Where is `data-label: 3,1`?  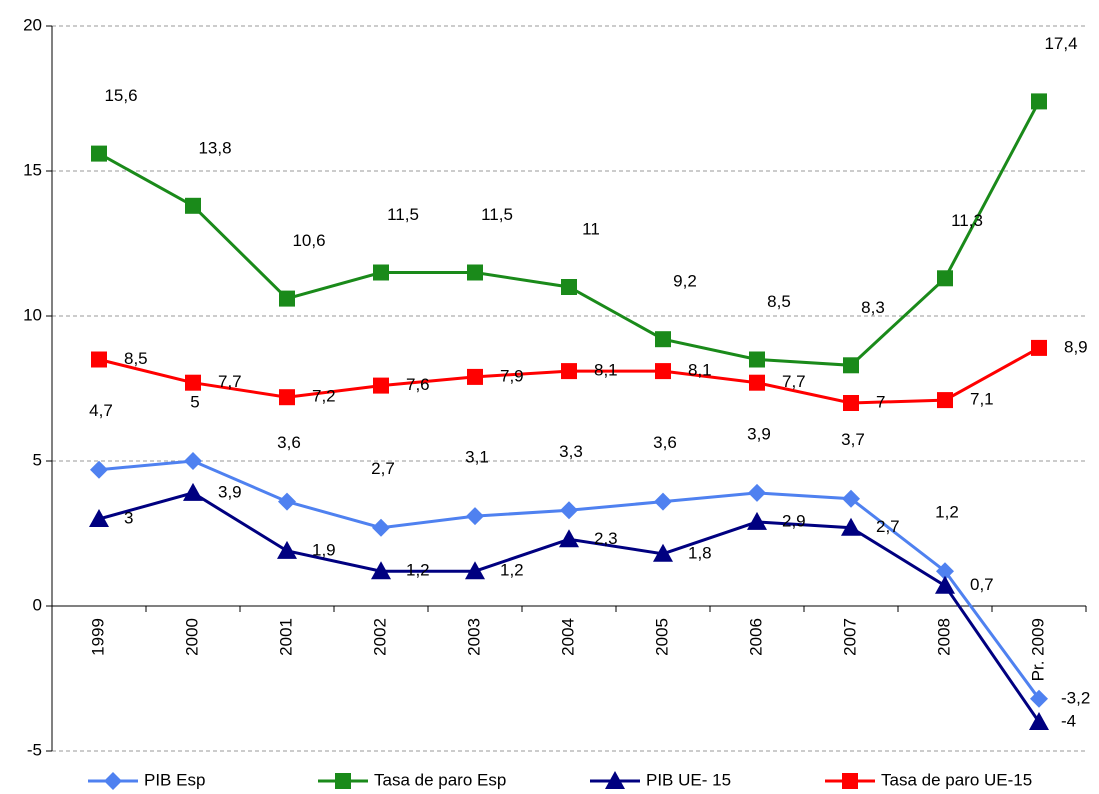 data-label: 3,1 is located at coordinates (477, 457).